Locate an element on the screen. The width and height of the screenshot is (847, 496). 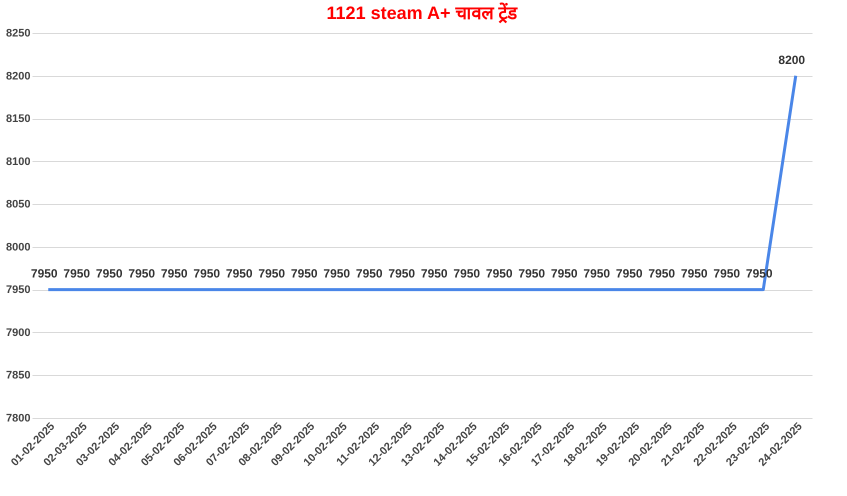
y-tick-label: 7800 is located at coordinates (18, 418).